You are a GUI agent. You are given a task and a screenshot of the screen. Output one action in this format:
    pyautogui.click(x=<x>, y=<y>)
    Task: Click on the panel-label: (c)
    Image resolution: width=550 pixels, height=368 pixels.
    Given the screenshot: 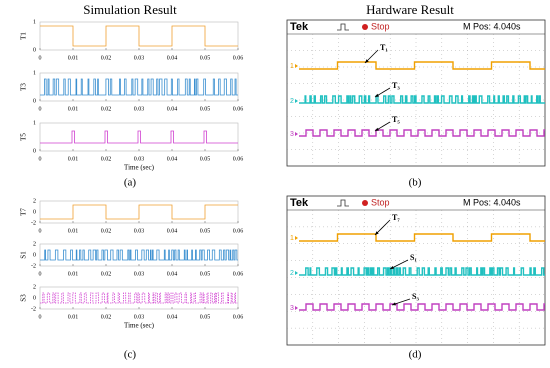 What is the action you would take?
    pyautogui.click(x=130, y=355)
    